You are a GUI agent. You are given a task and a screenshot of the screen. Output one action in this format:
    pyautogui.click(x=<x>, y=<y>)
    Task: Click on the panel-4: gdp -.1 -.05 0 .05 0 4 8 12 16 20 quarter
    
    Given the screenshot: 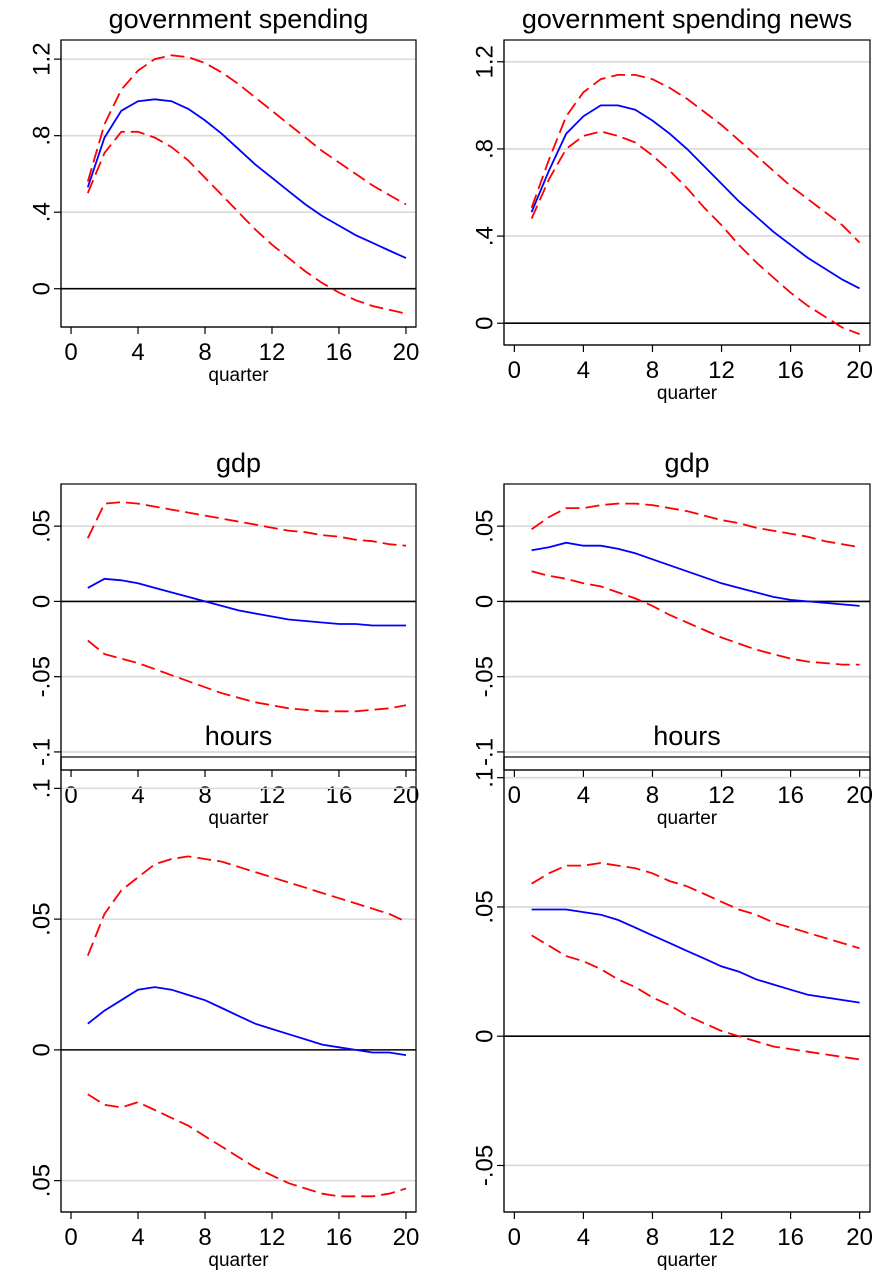 What is the action you would take?
    pyautogui.click(x=672, y=638)
    